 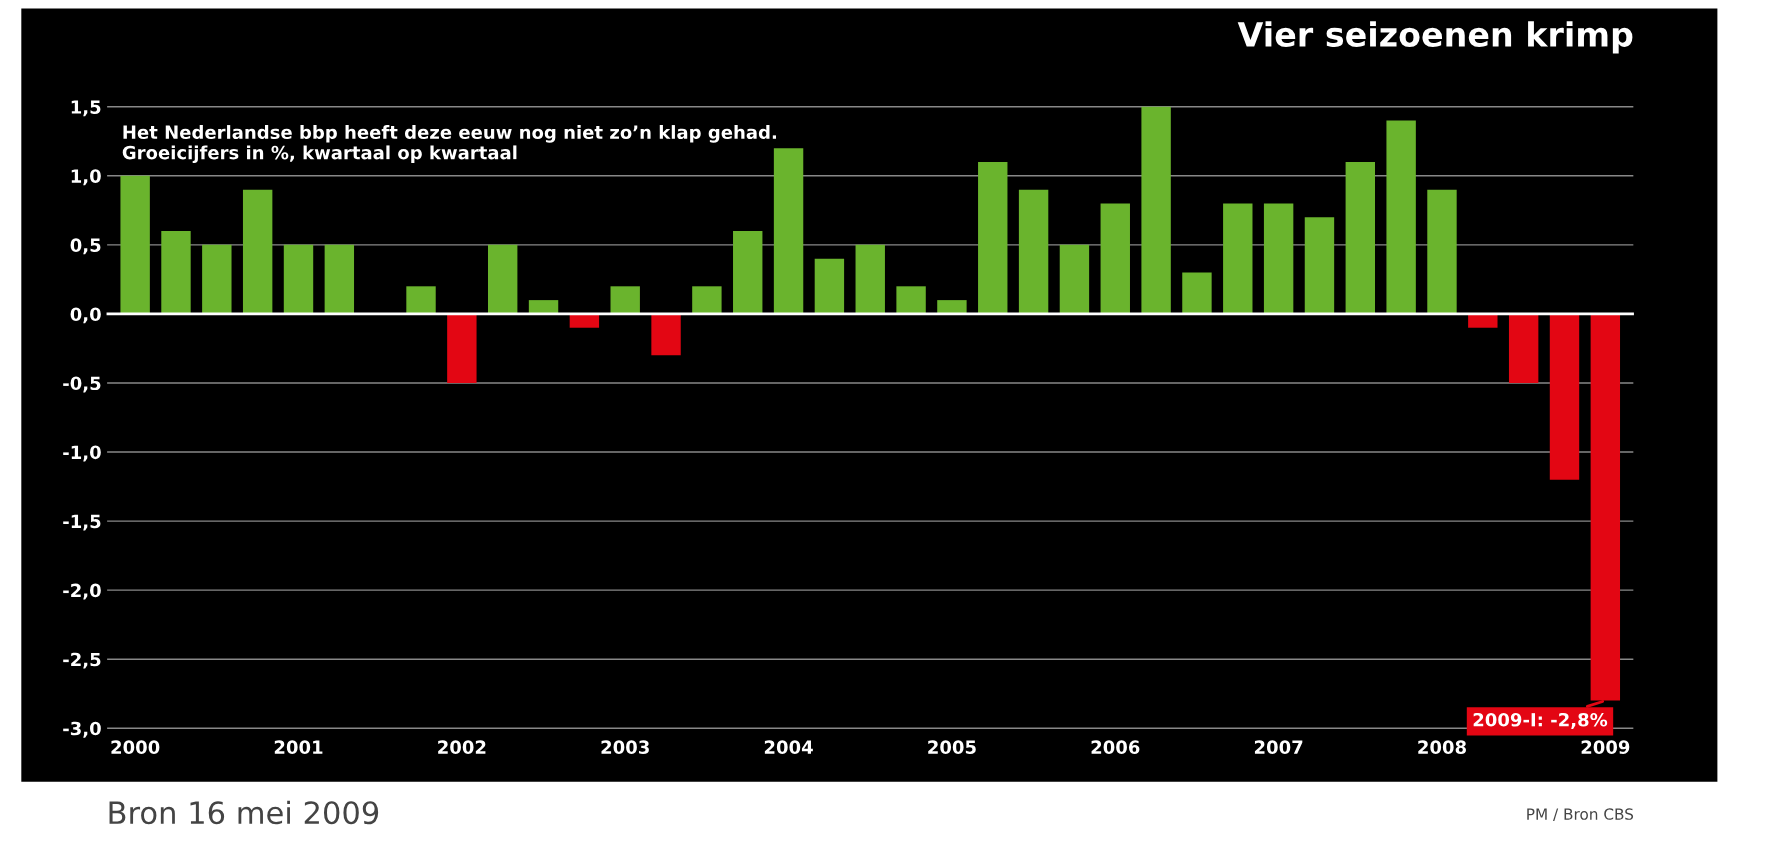 I want to click on x-tick-label: 2002, so click(x=462, y=747).